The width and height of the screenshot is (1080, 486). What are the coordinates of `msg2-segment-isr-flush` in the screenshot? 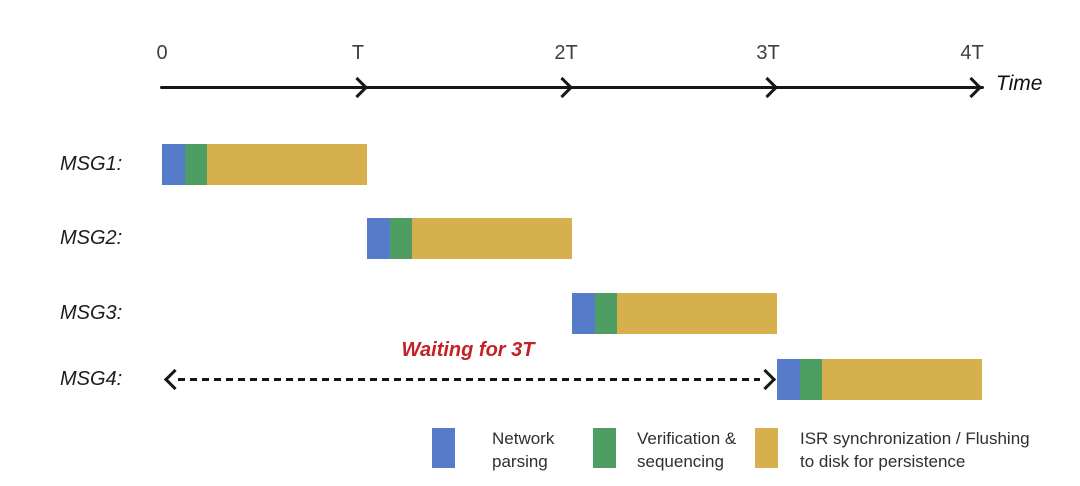 It's located at (492, 238).